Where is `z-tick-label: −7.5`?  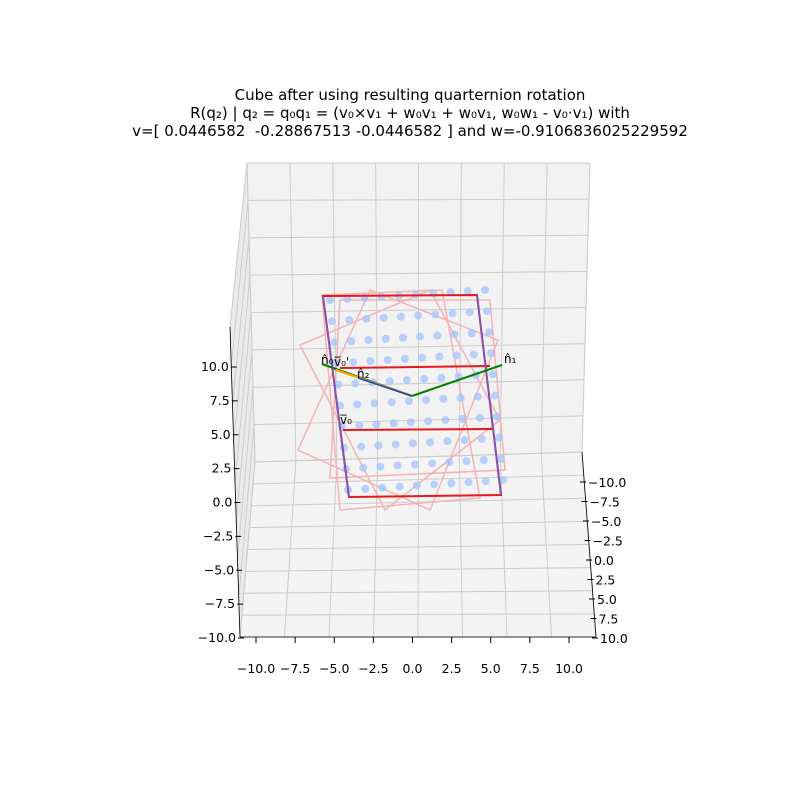
z-tick-label: −7.5 is located at coordinates (220, 603).